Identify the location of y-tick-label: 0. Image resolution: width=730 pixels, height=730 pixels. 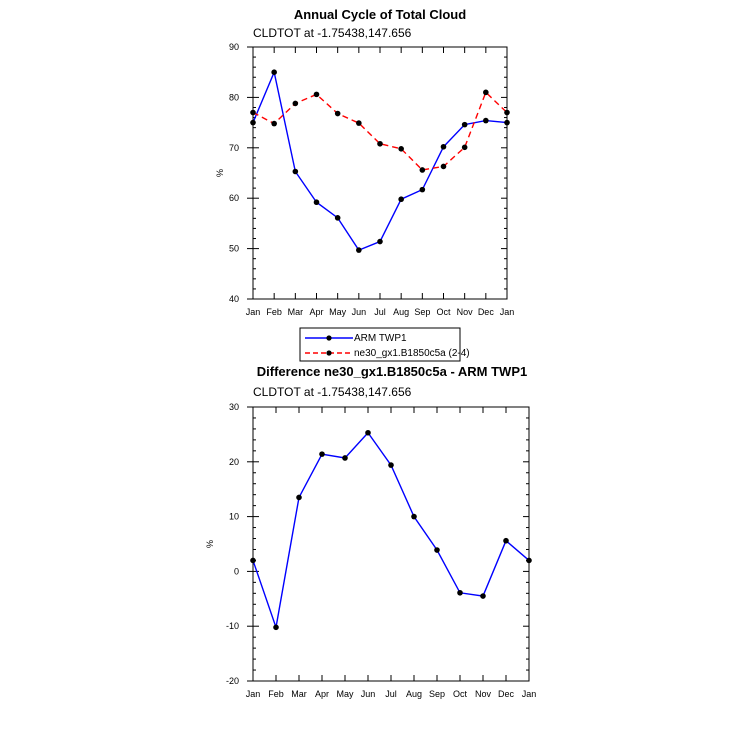
(236, 571).